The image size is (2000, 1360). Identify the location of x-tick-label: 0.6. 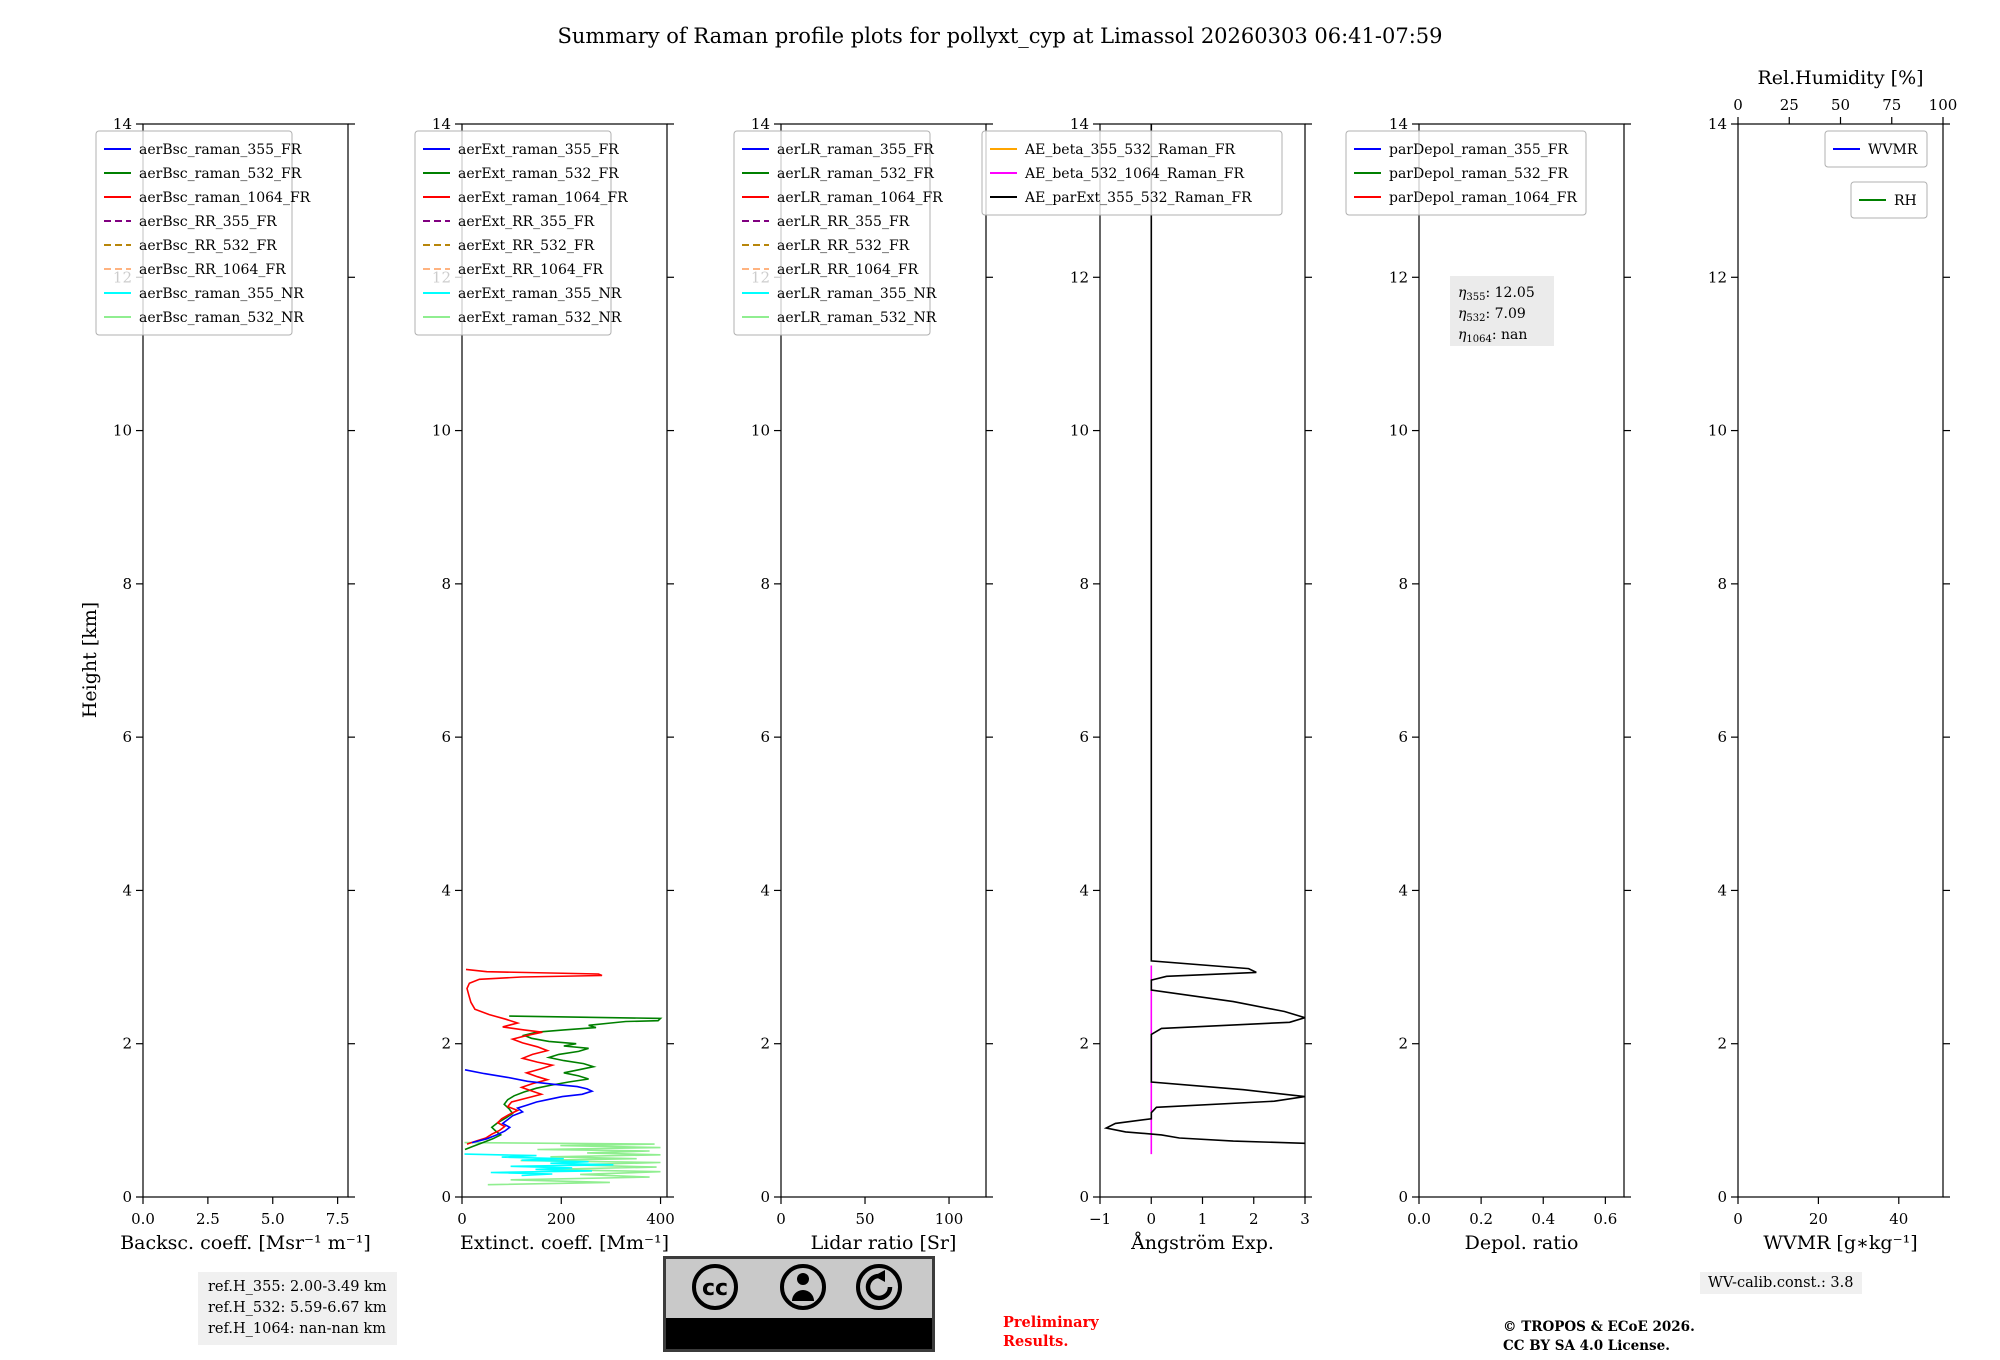
(1605, 1219).